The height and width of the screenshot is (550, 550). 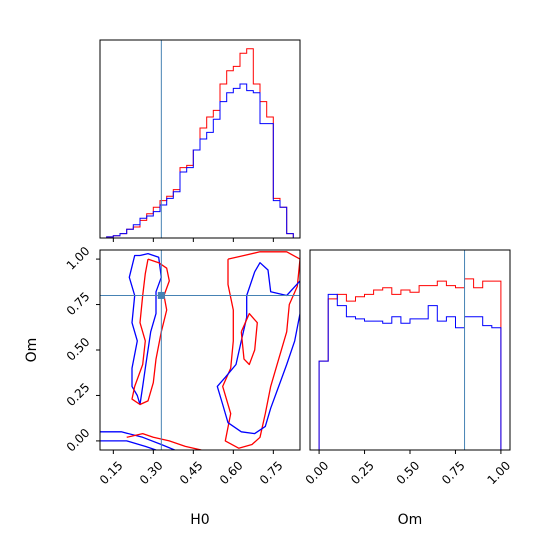 I want to click on contour-red-left, so click(x=150, y=332).